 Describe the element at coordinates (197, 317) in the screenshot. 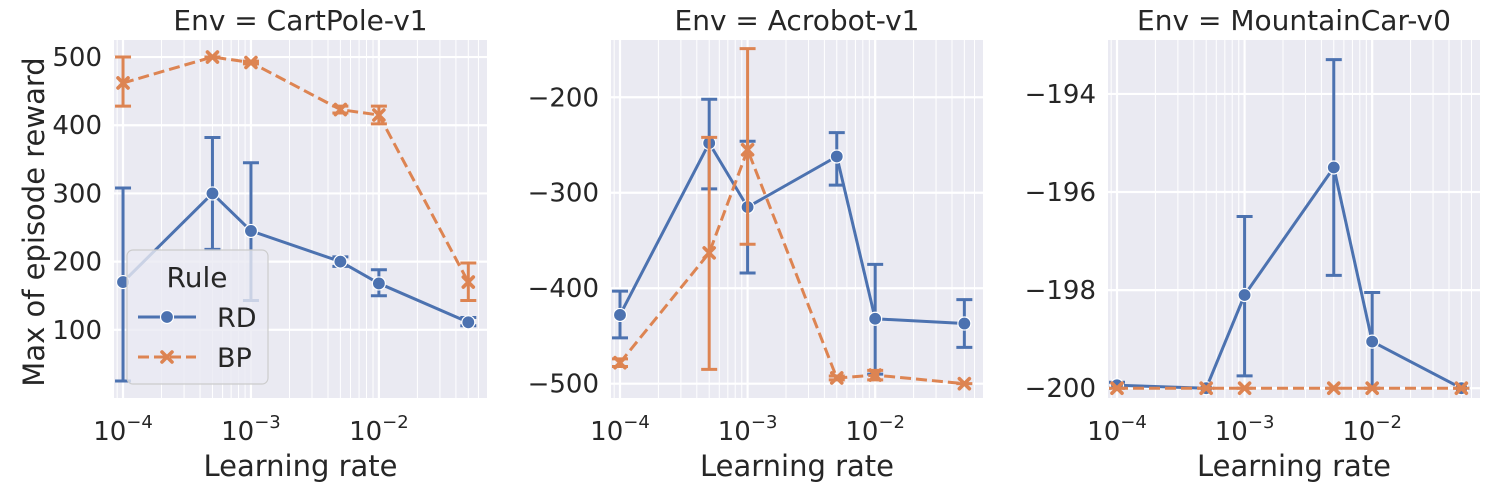

I see `legend: Rule RD BP` at that location.